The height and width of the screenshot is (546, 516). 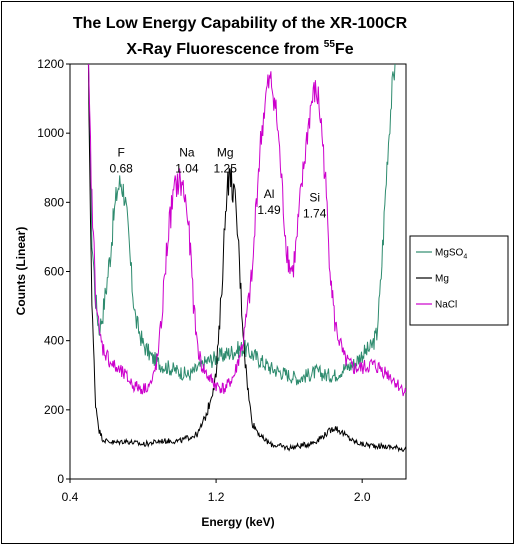 I want to click on legend-label-mgso: MgSO4, so click(x=451, y=254).